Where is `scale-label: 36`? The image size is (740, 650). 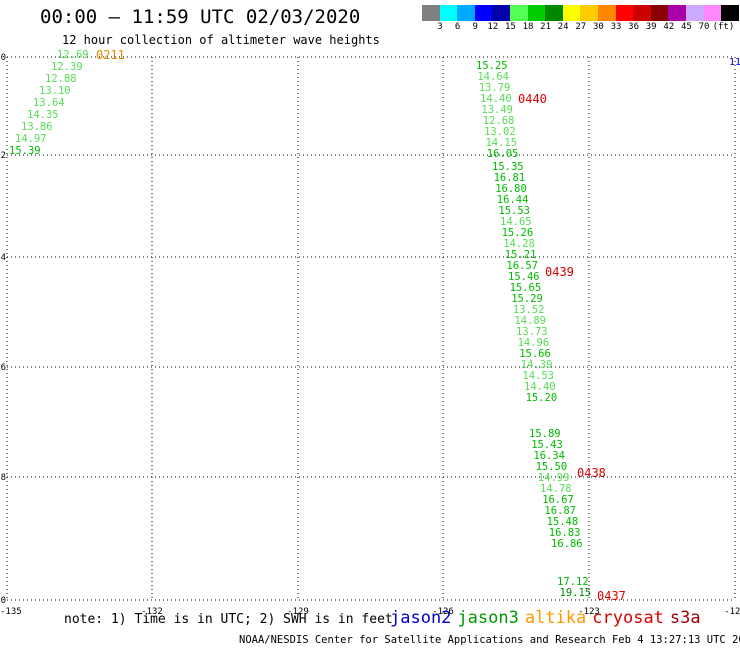
scale-label: 36 is located at coordinates (634, 27).